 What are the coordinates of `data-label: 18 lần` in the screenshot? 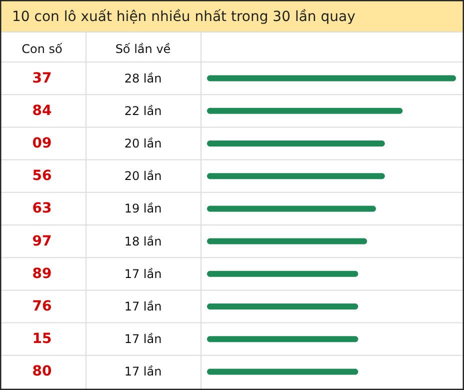 It's located at (143, 241).